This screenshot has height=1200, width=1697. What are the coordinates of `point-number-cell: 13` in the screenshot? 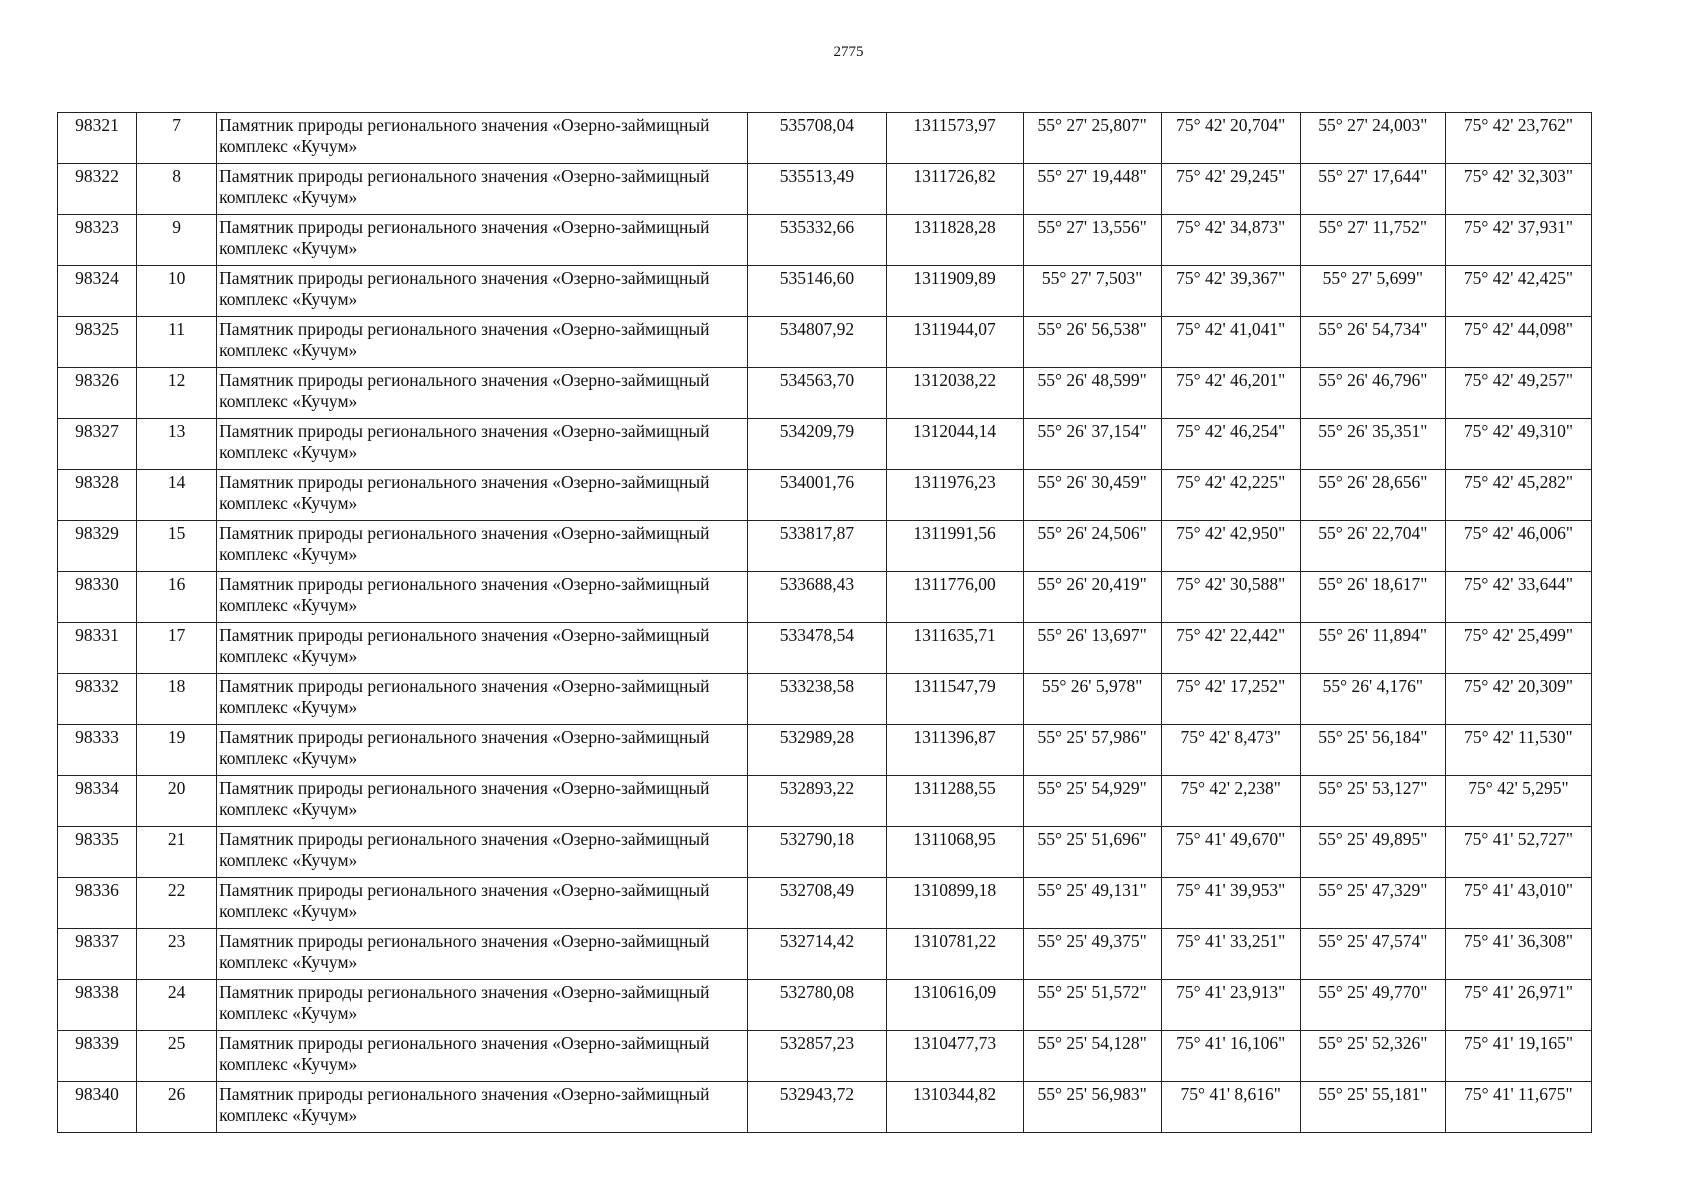 It's located at (177, 444).